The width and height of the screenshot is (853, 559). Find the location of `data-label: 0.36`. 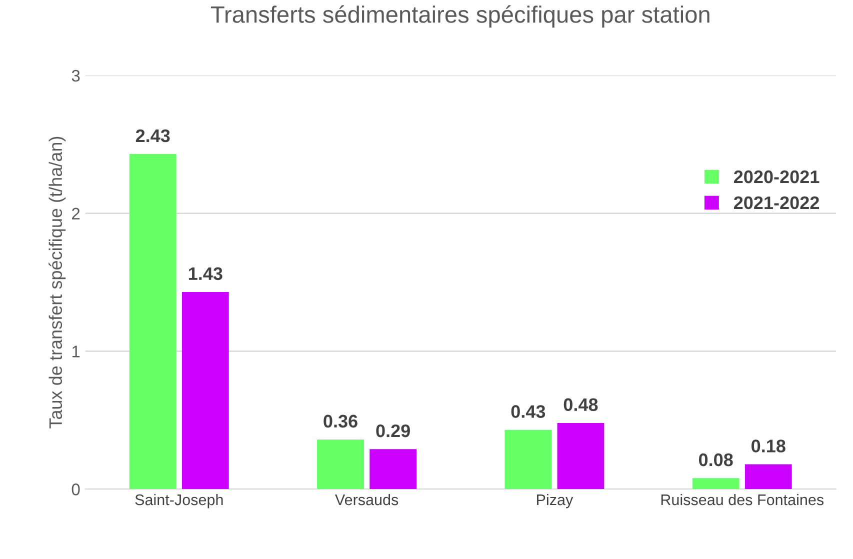

data-label: 0.36 is located at coordinates (341, 421).